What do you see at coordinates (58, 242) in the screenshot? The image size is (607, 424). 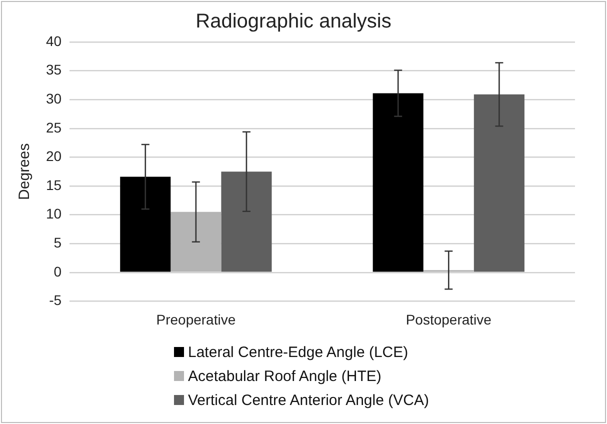 I see `y-tick-label: 5` at bounding box center [58, 242].